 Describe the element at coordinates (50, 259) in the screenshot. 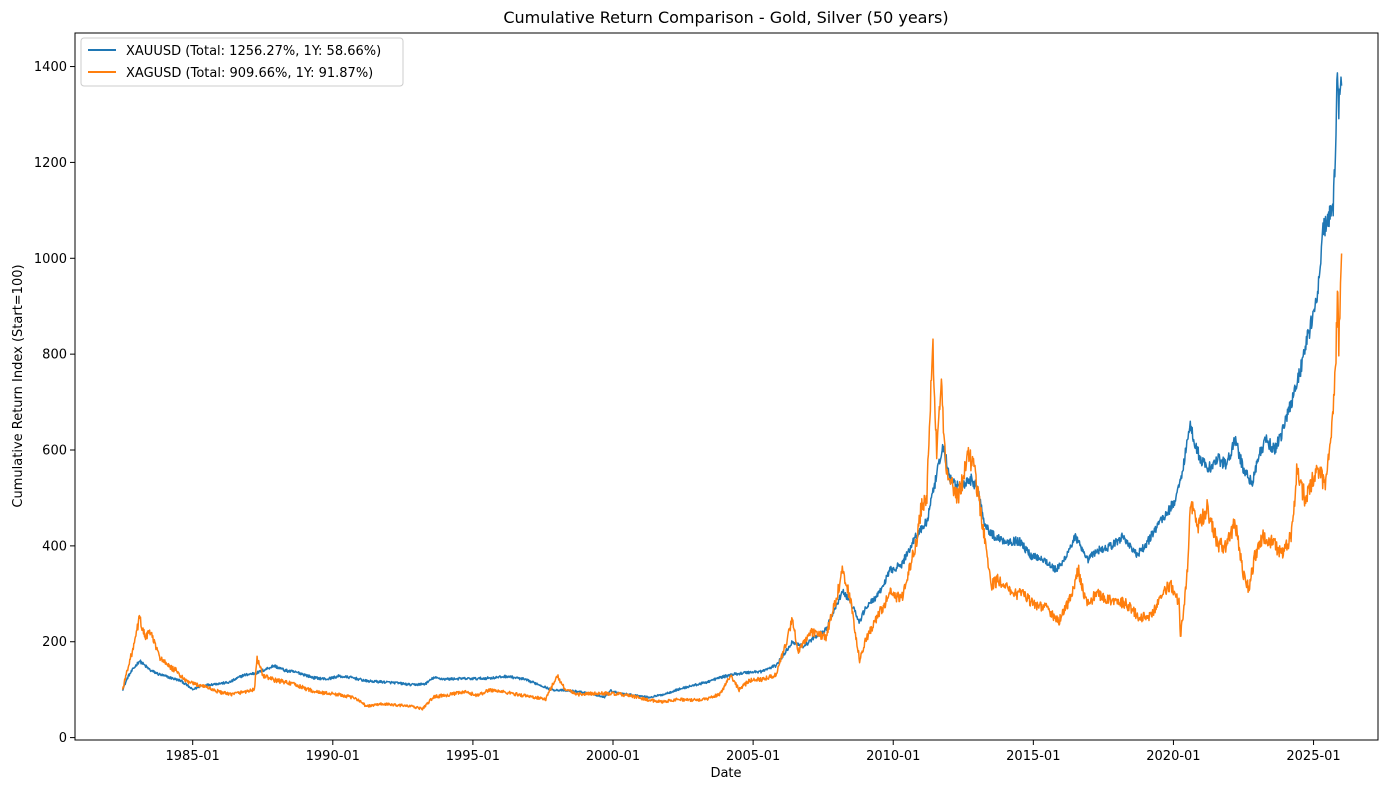

I see `y-tick-label: 1000` at that location.